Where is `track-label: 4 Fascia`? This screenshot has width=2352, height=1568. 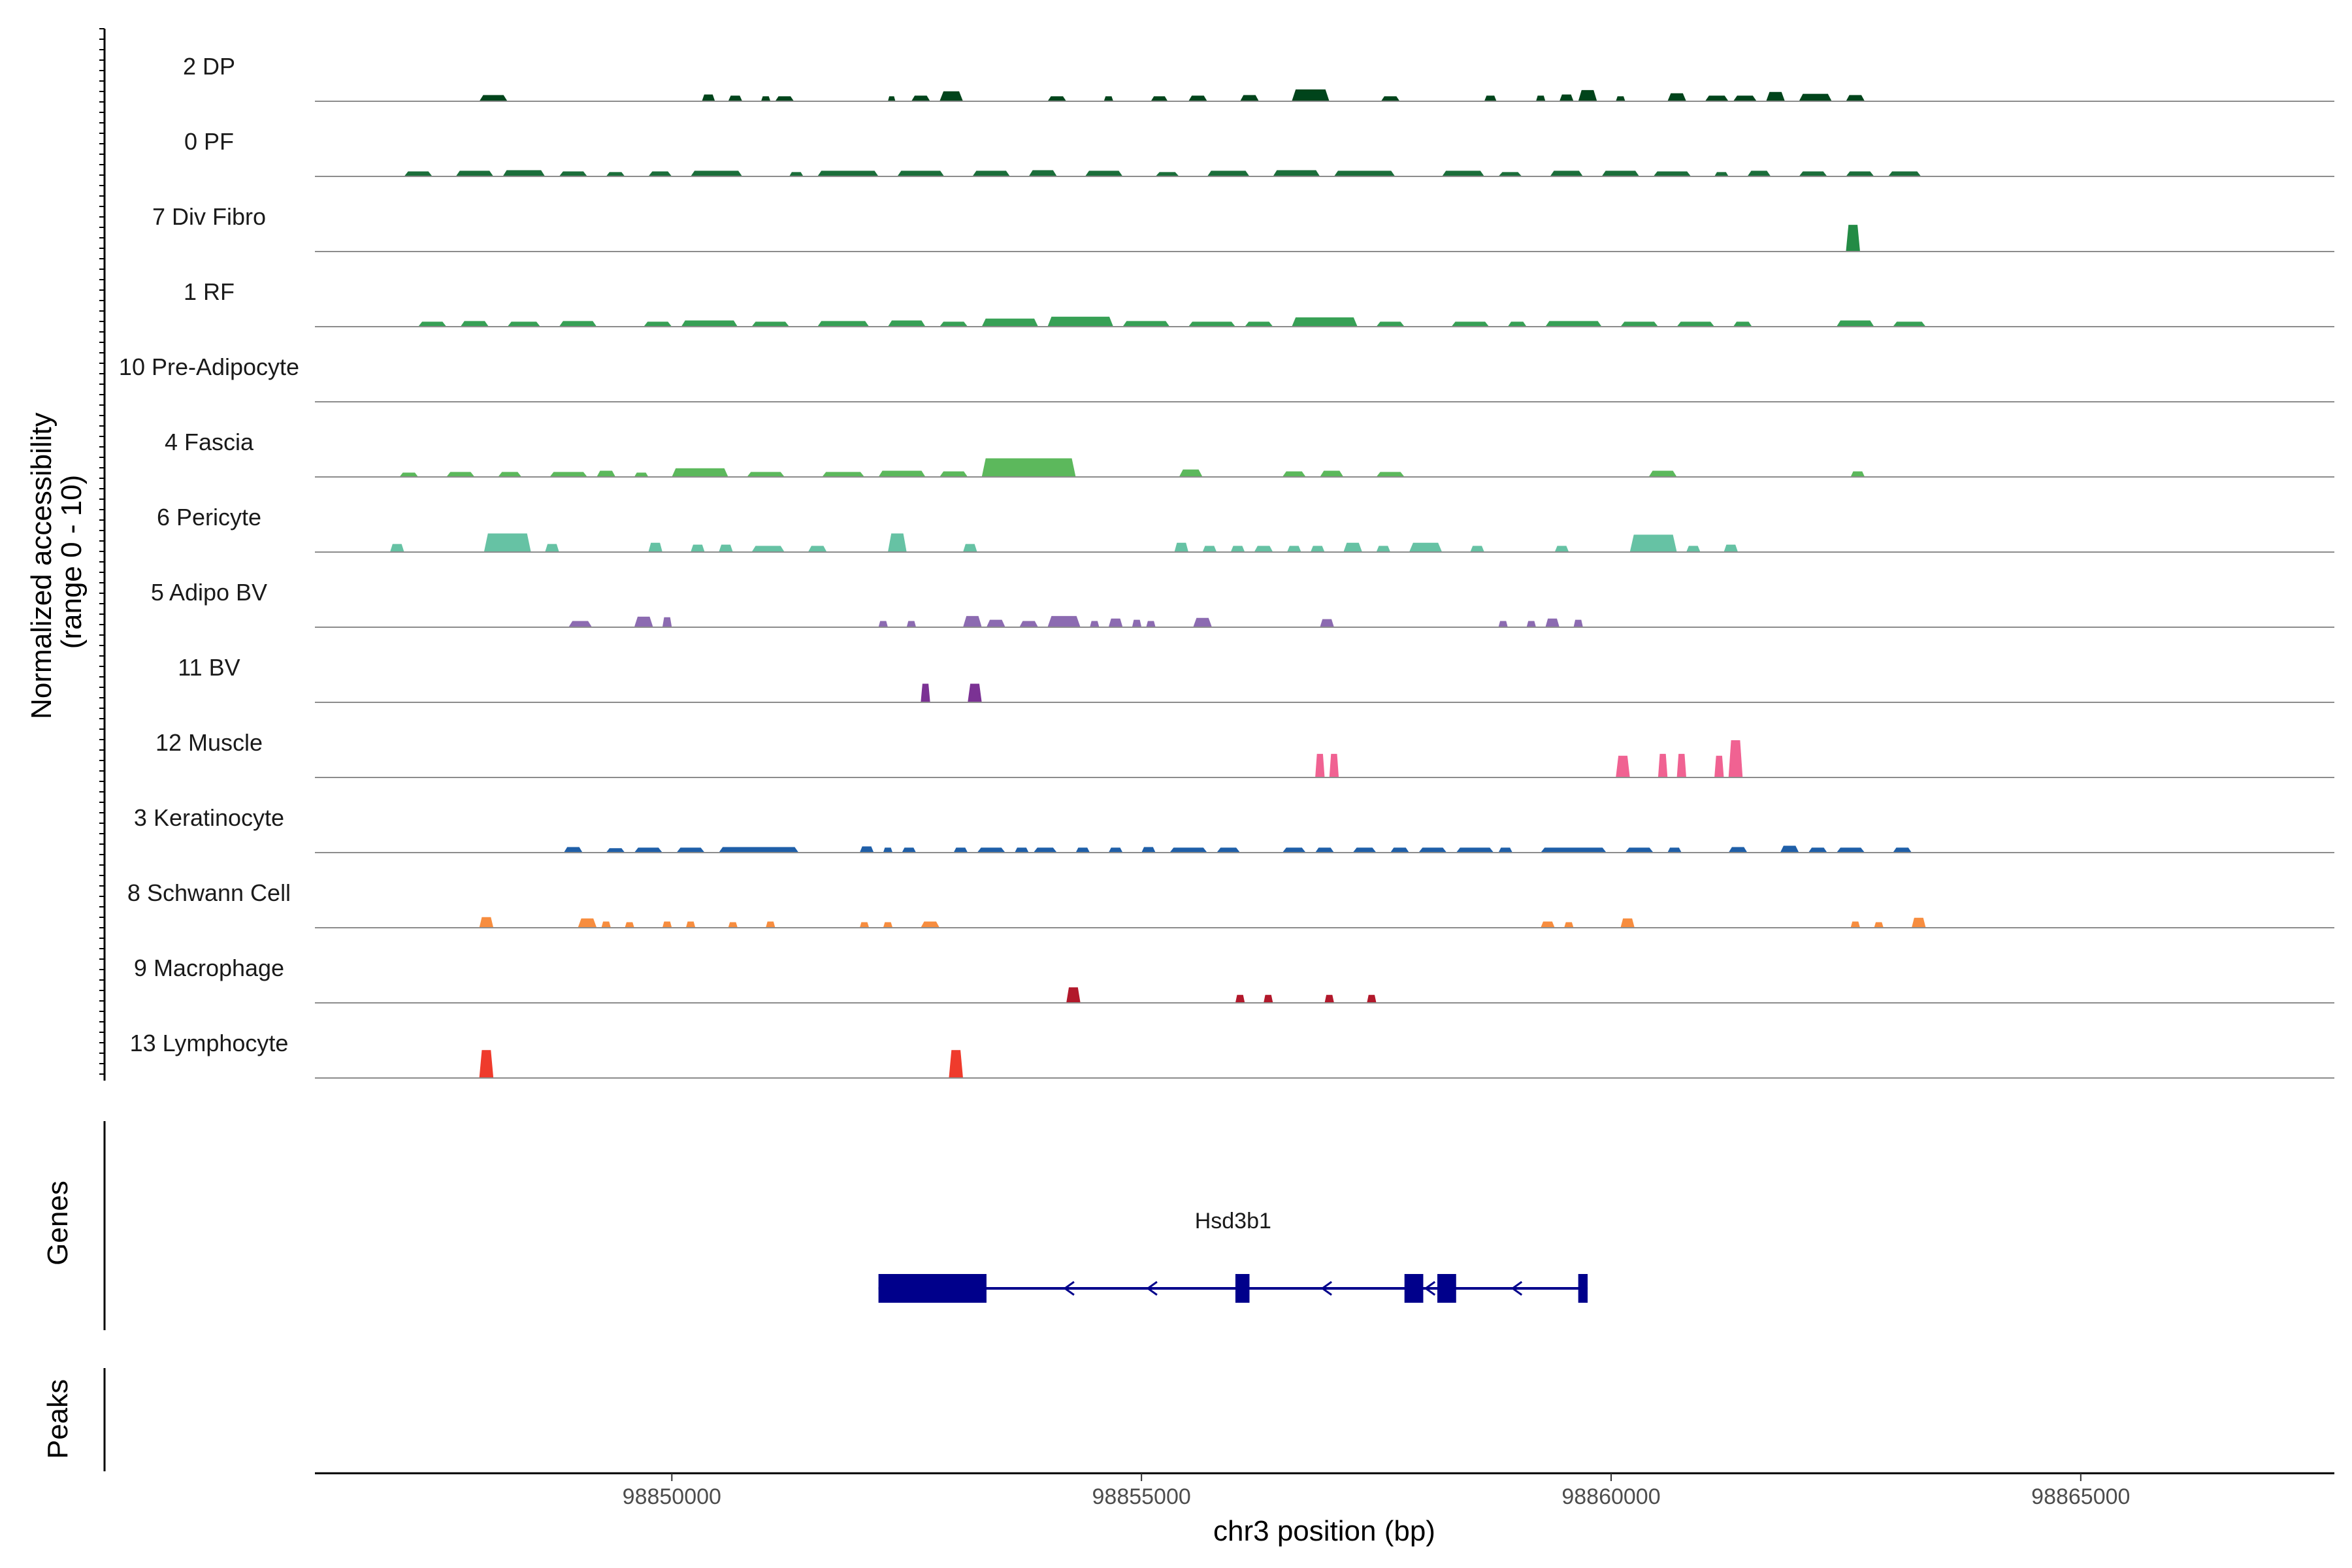 track-label: 4 Fascia is located at coordinates (209, 442).